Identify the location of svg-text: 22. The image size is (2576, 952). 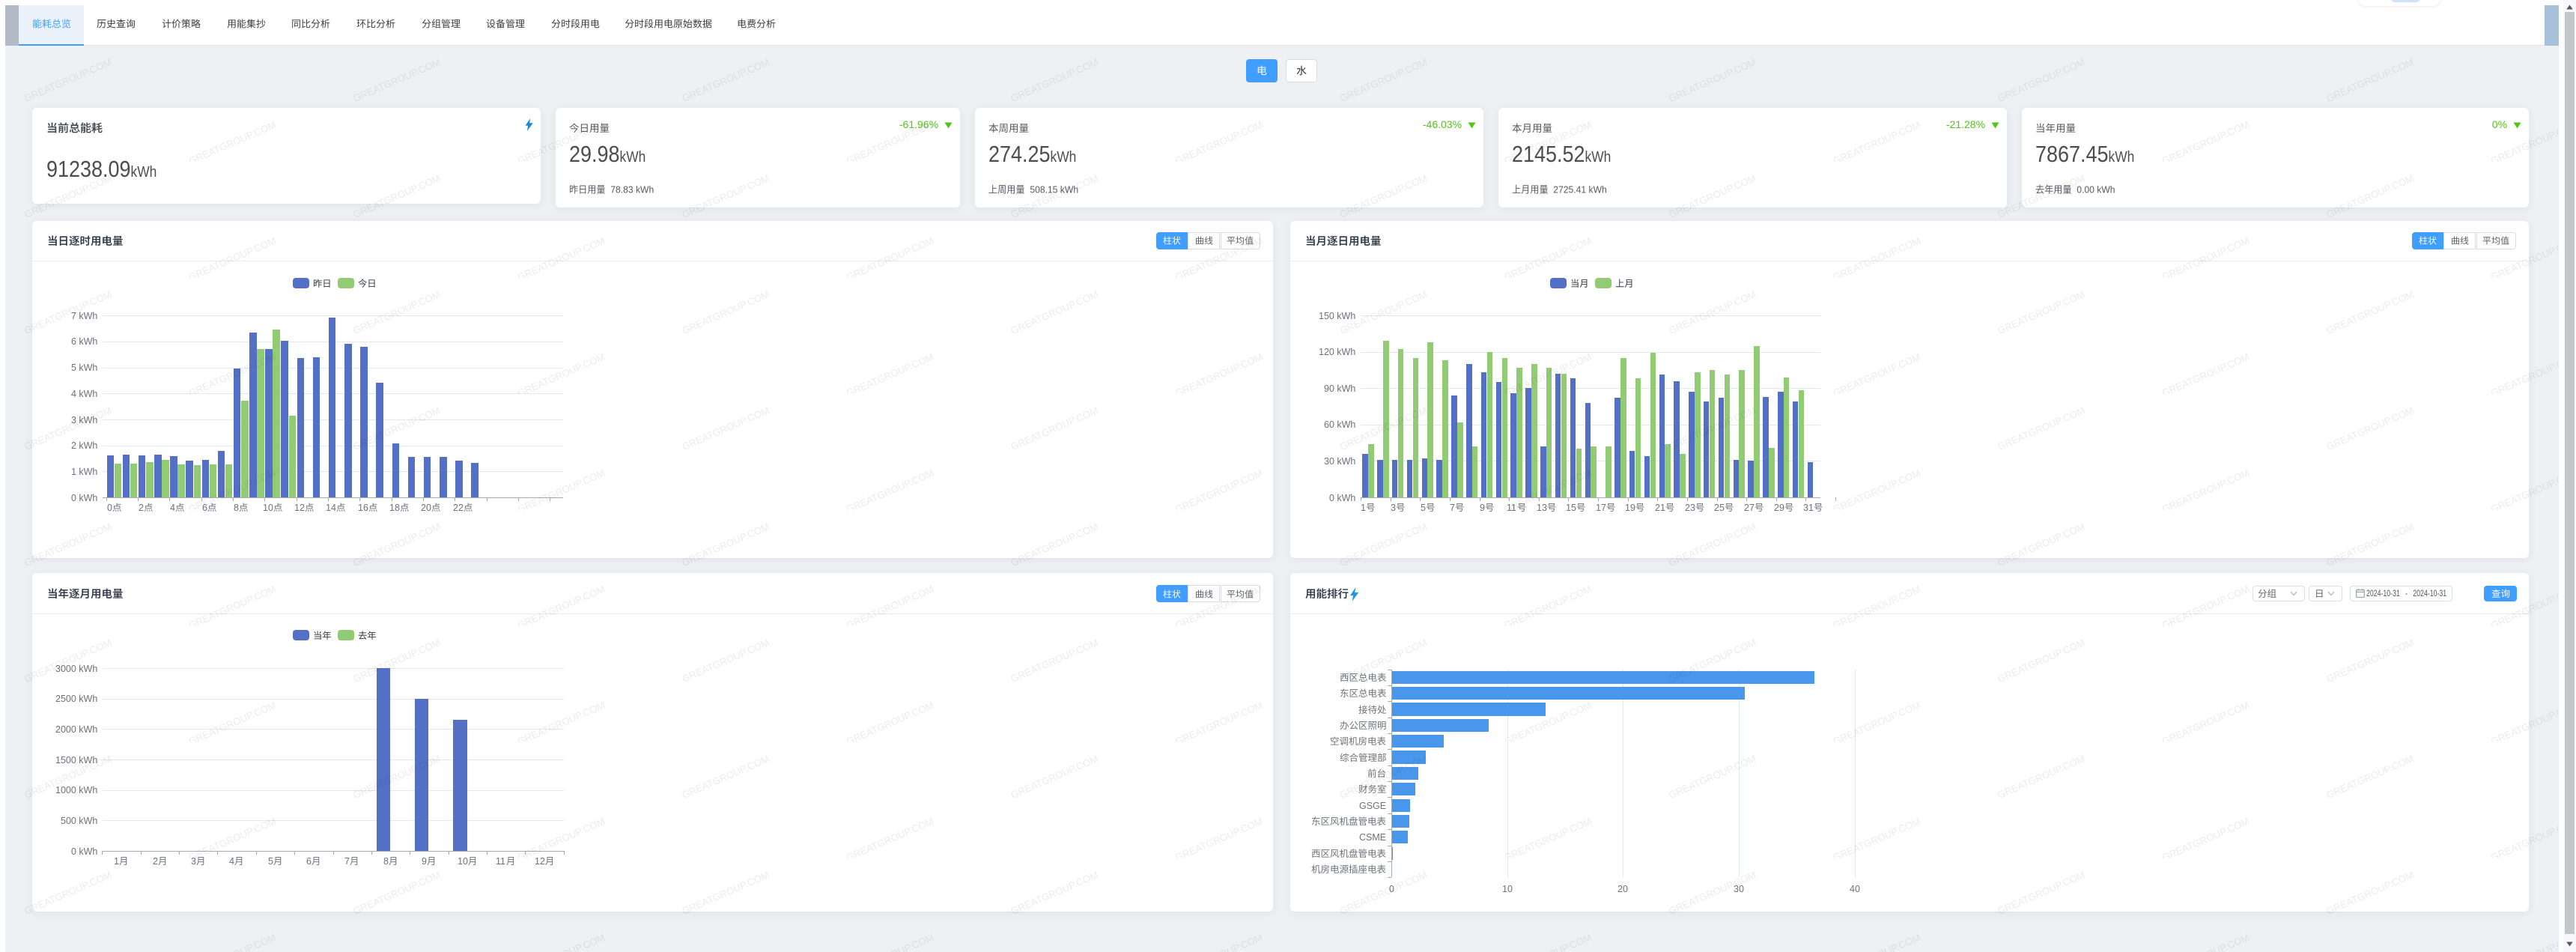
(458, 508).